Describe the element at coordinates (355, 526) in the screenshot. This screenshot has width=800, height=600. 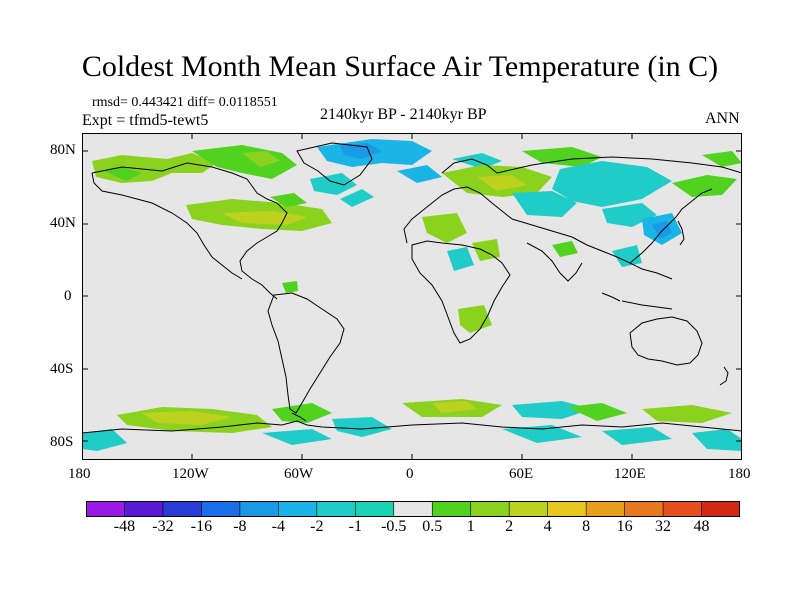
I see `colorbar-label: -1` at that location.